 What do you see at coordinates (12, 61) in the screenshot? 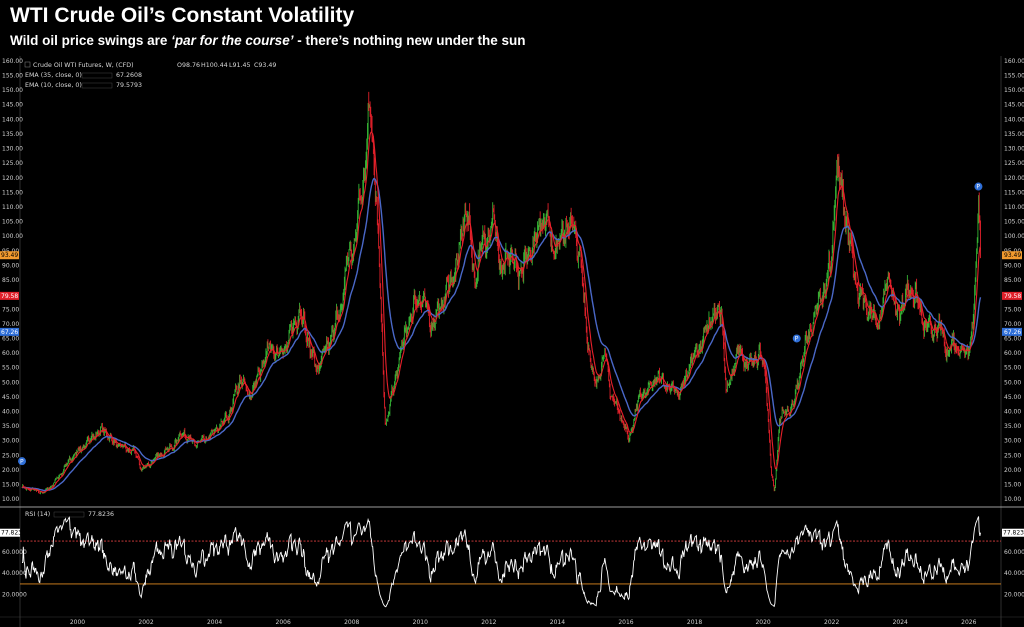
I see `price-tick-left: 160.00` at bounding box center [12, 61].